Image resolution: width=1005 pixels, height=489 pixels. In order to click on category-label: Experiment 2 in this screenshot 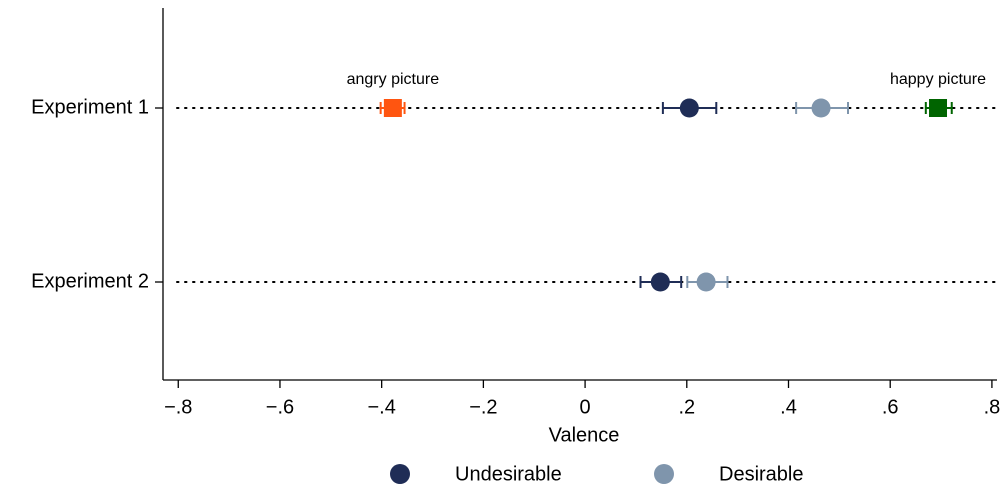, I will do `click(90, 281)`.